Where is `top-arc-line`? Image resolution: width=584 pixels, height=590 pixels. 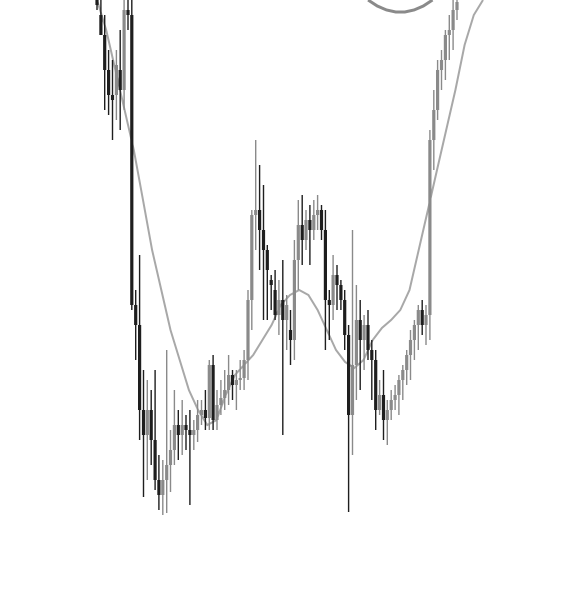
top-arc-line is located at coordinates (400, 7).